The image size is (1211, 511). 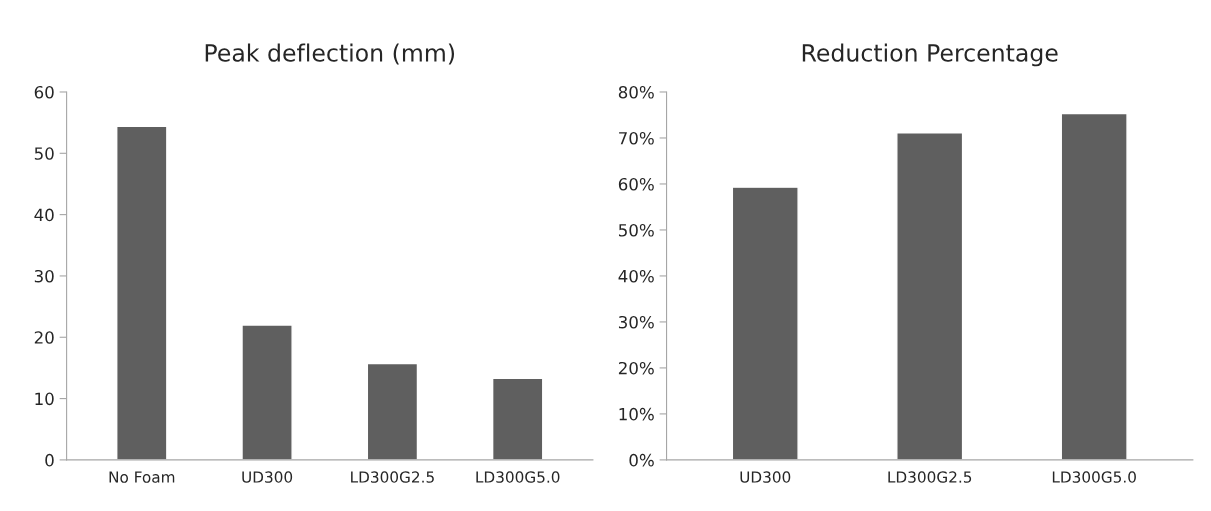 I want to click on y-tick-label: 50%, so click(x=636, y=230).